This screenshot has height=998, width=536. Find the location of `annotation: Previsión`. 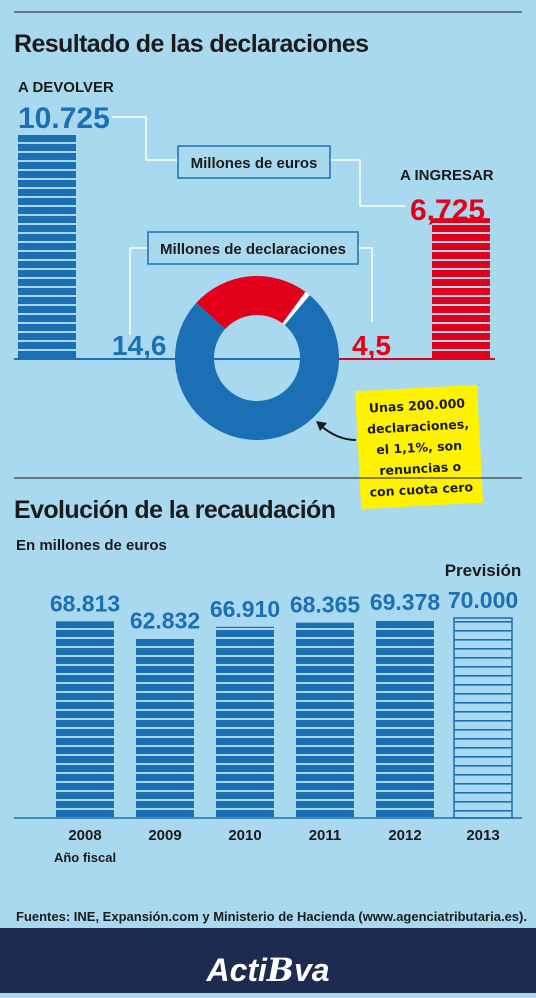

annotation: Previsión is located at coordinates (483, 570).